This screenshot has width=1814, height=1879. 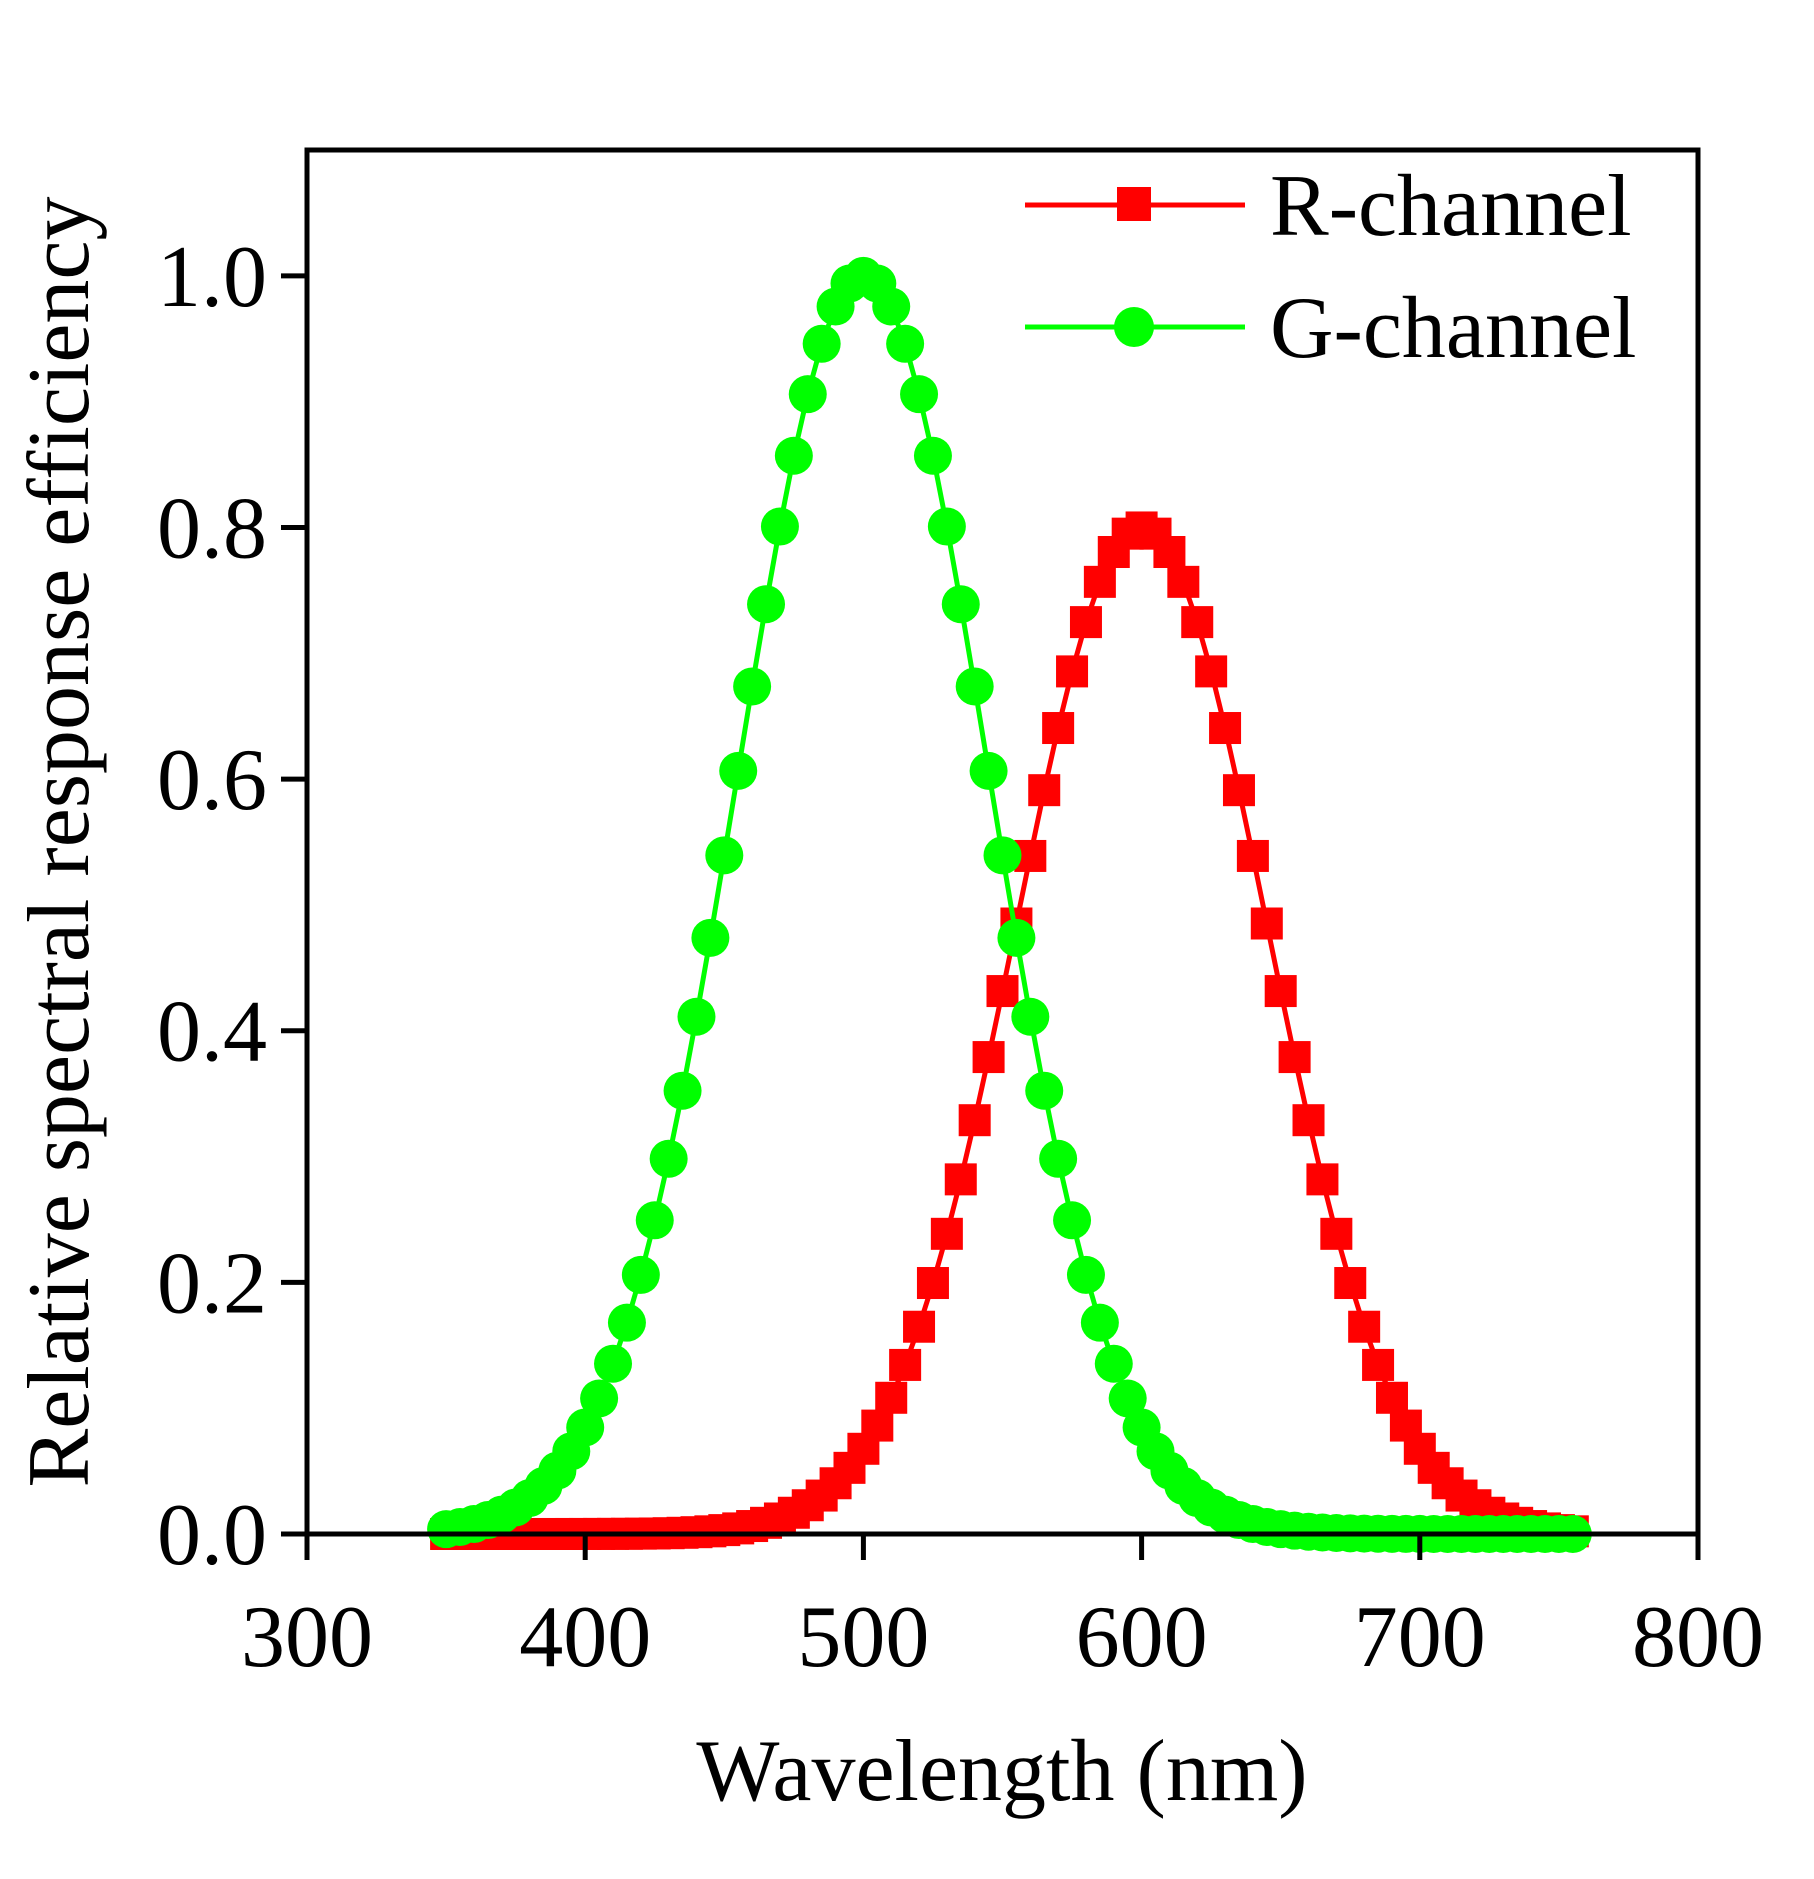 What do you see at coordinates (585, 1637) in the screenshot?
I see `x-tick-label: 400` at bounding box center [585, 1637].